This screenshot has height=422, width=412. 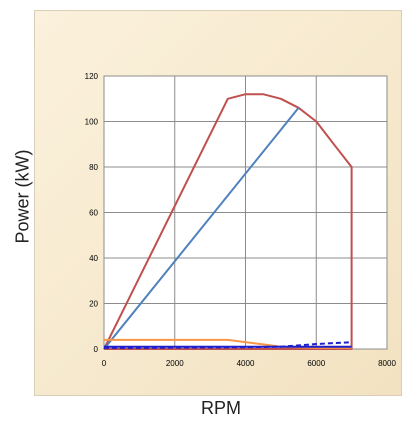 What do you see at coordinates (316, 363) in the screenshot?
I see `x-tick-label-3: 6000` at bounding box center [316, 363].